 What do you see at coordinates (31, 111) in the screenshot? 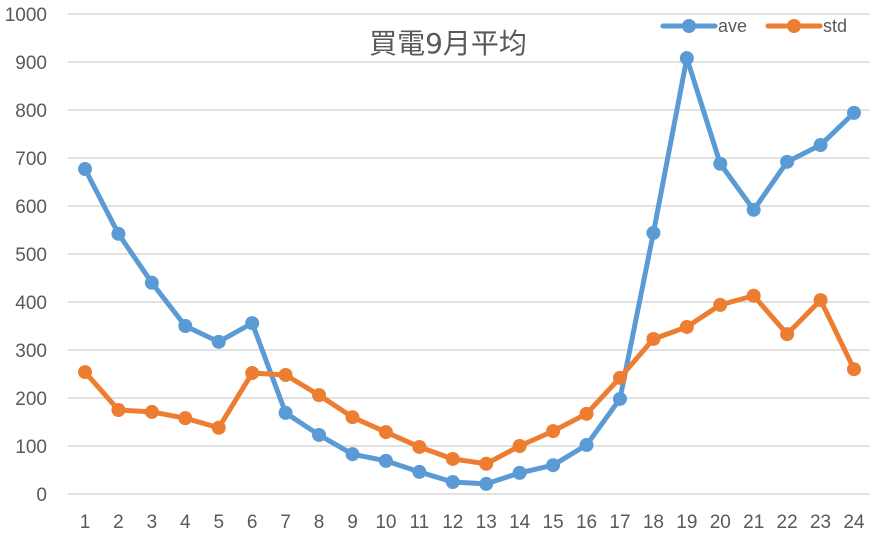
I see `y-tick-label: 800` at bounding box center [31, 111].